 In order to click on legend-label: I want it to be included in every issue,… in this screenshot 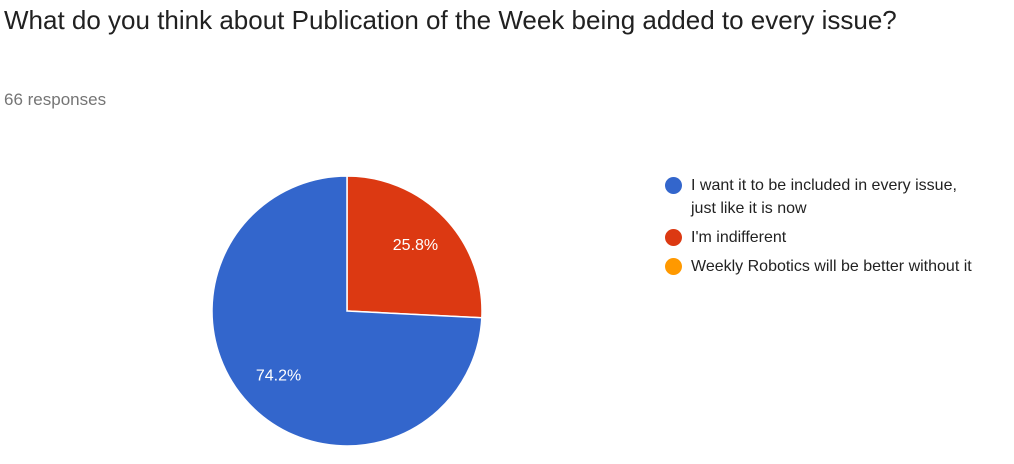, I will do `click(824, 197)`.